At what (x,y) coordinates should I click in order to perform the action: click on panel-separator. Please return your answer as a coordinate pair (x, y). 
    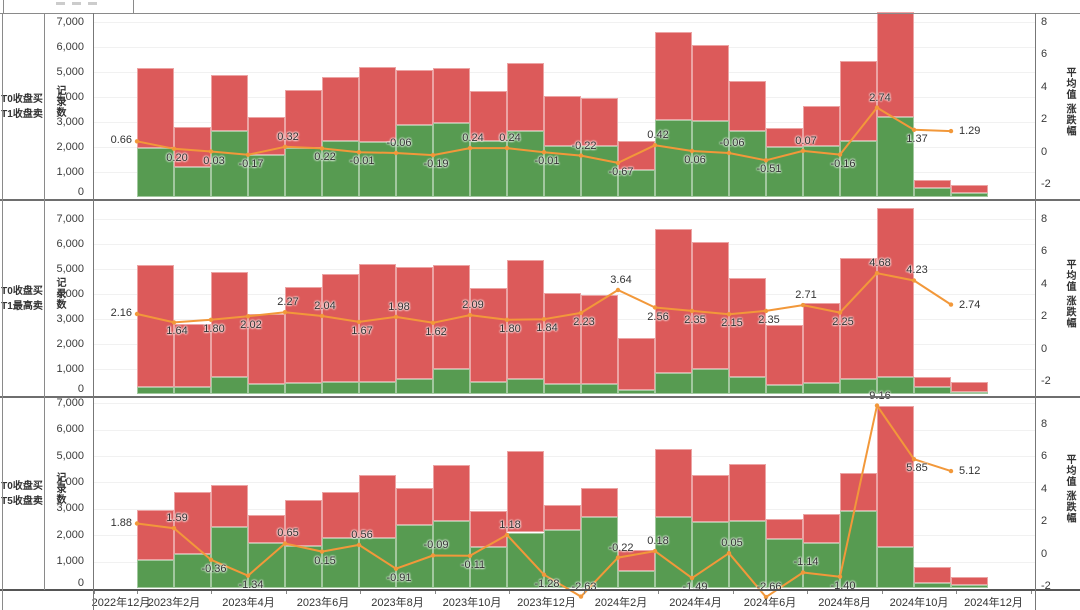
    Looking at the image, I should click on (540, 200).